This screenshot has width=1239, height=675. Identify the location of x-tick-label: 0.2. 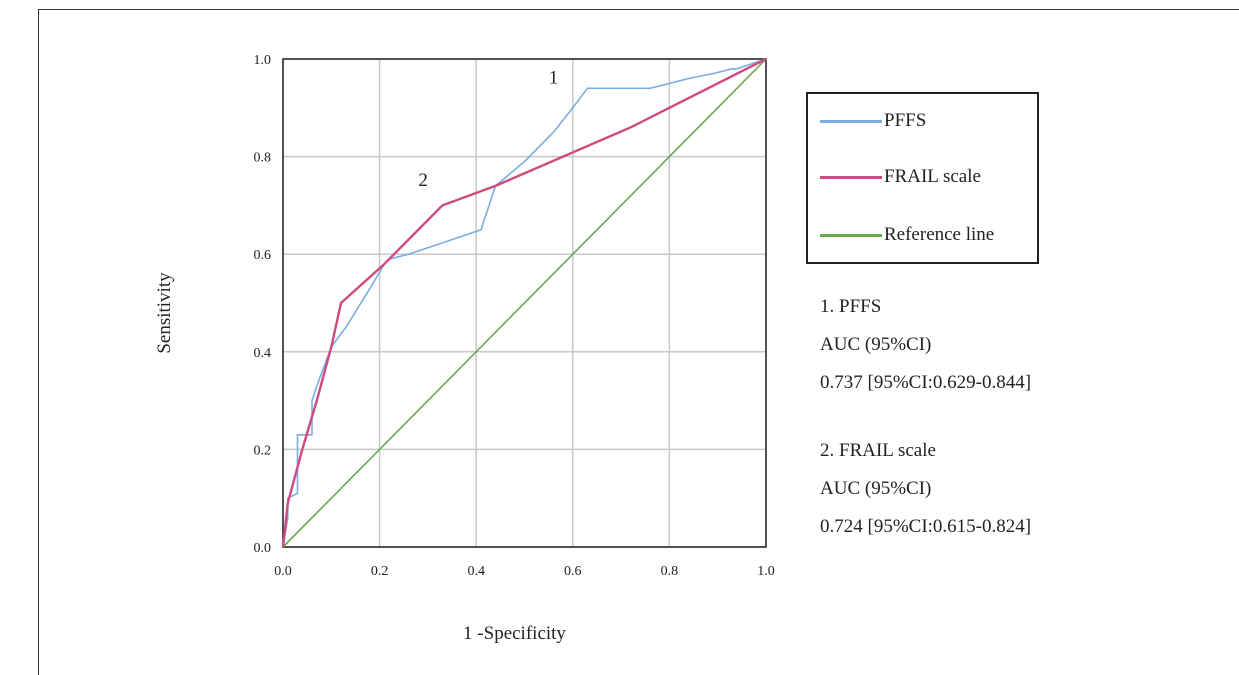
(380, 571).